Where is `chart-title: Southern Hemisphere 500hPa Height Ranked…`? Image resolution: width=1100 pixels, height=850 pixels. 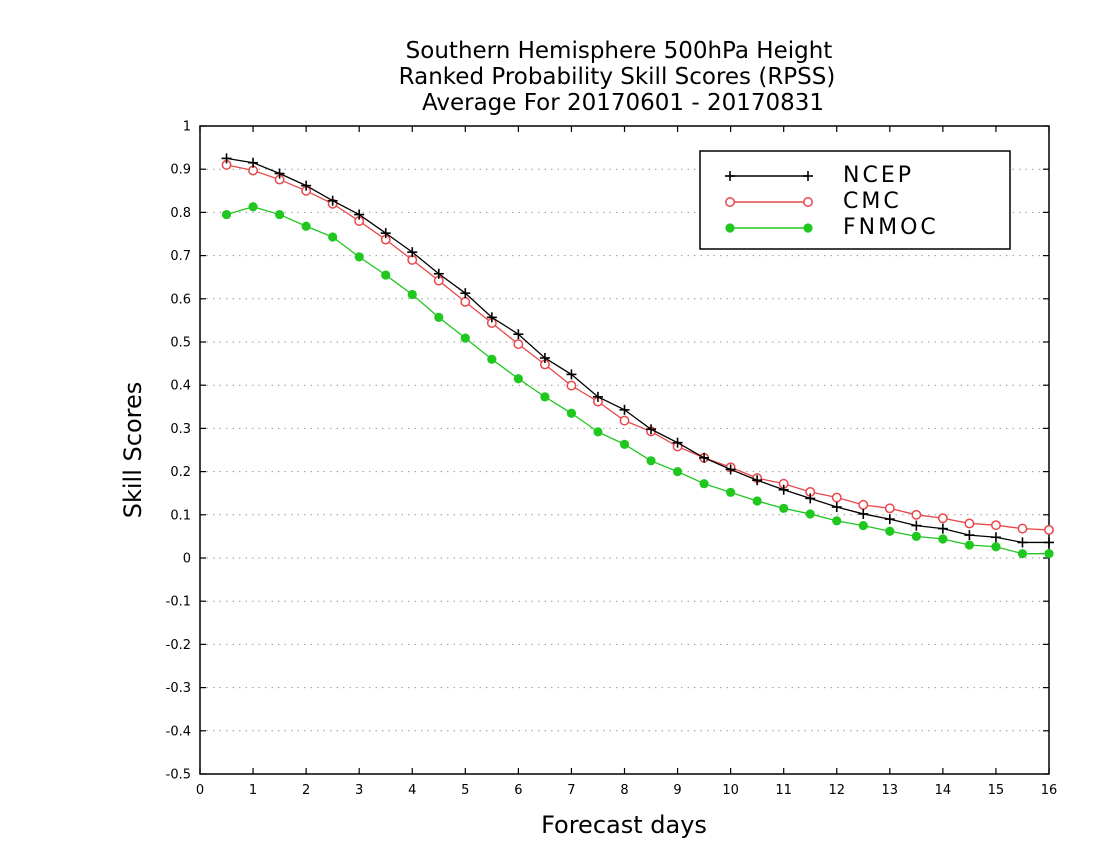 chart-title: Southern Hemisphere 500hPa Height Ranked… is located at coordinates (617, 77).